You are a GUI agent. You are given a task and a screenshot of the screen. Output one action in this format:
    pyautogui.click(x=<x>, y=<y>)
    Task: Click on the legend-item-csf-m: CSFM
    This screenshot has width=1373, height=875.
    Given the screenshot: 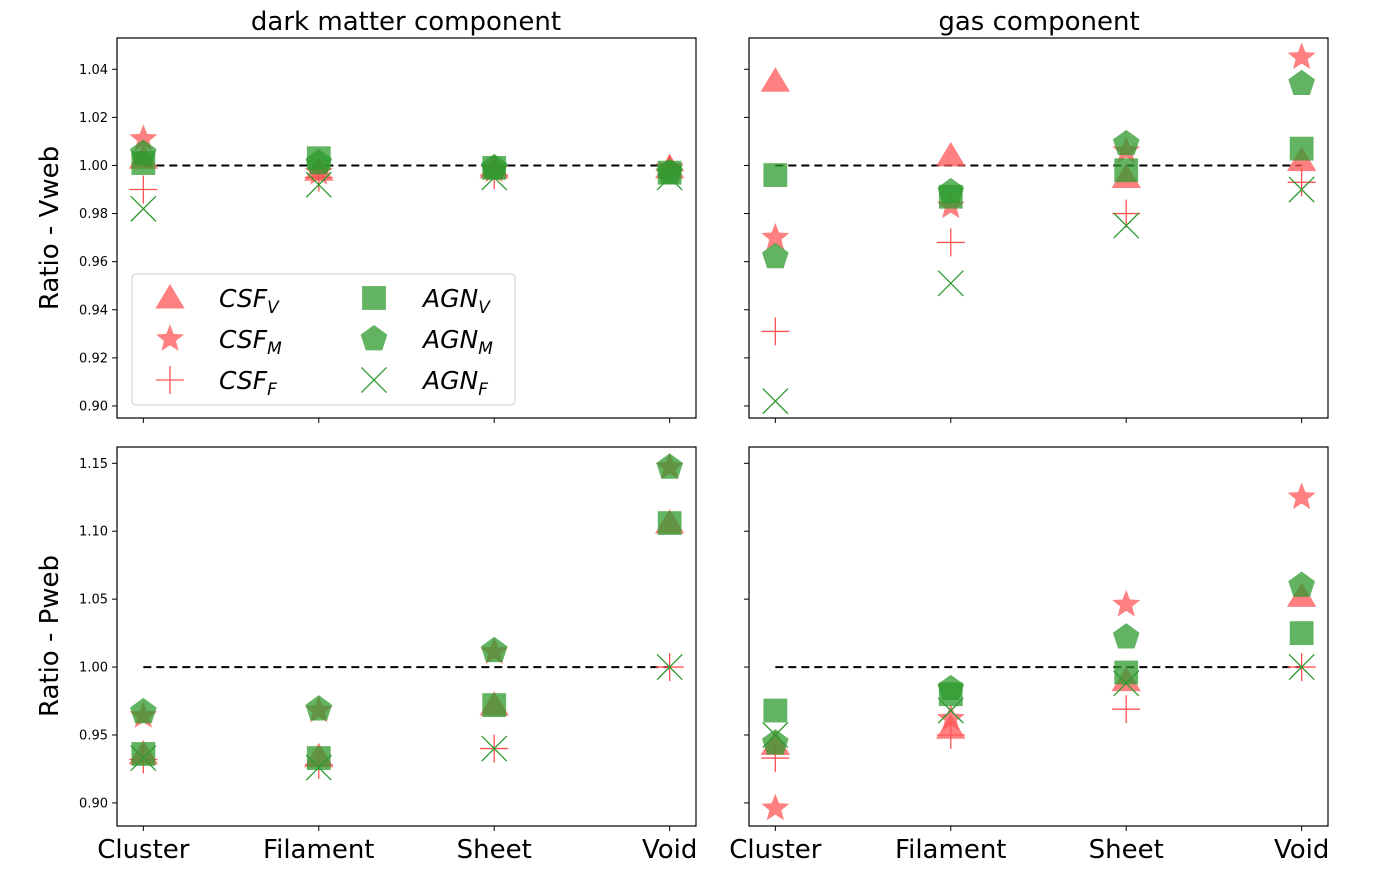 What is the action you would take?
    pyautogui.click(x=219, y=341)
    